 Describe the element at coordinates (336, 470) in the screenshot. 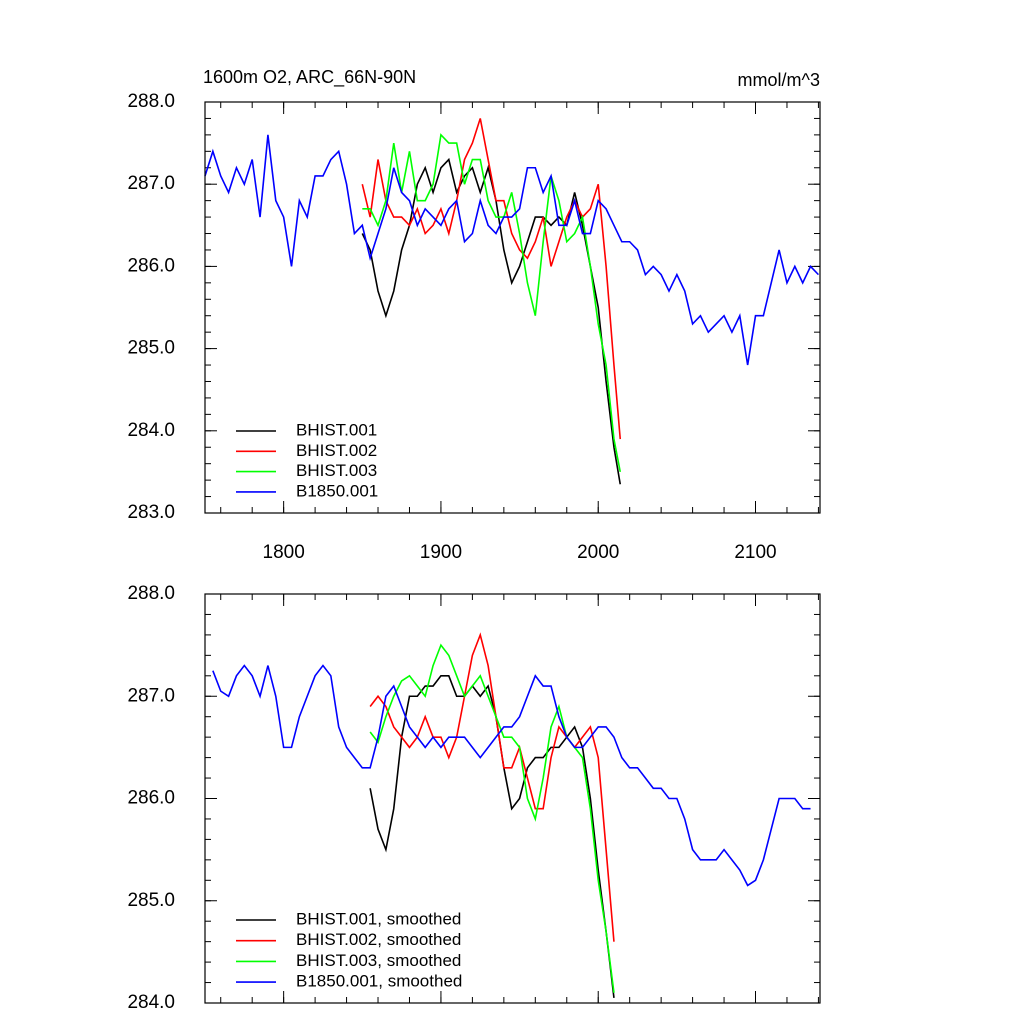

I see `legend-label: BHIST.003` at that location.